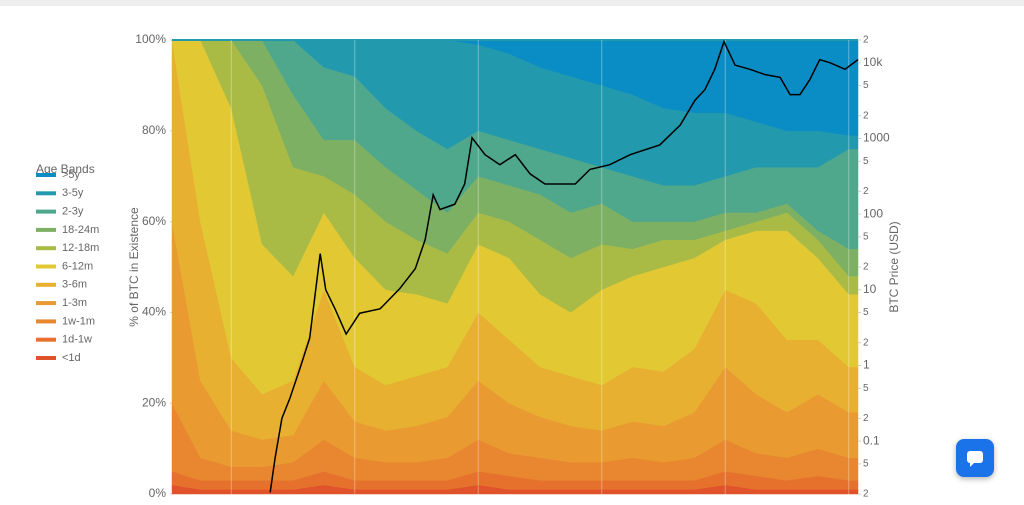 The height and width of the screenshot is (505, 1024). I want to click on y2-tick-label: 0.1, so click(871, 440).